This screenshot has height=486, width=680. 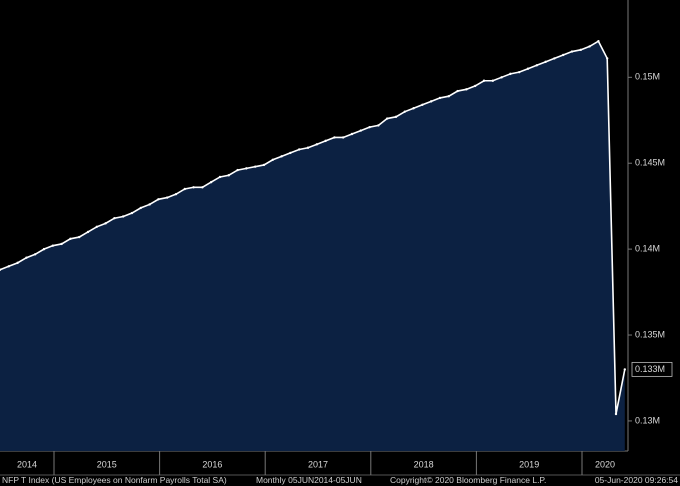 I want to click on y-tick-label: 0.145M, so click(x=650, y=163).